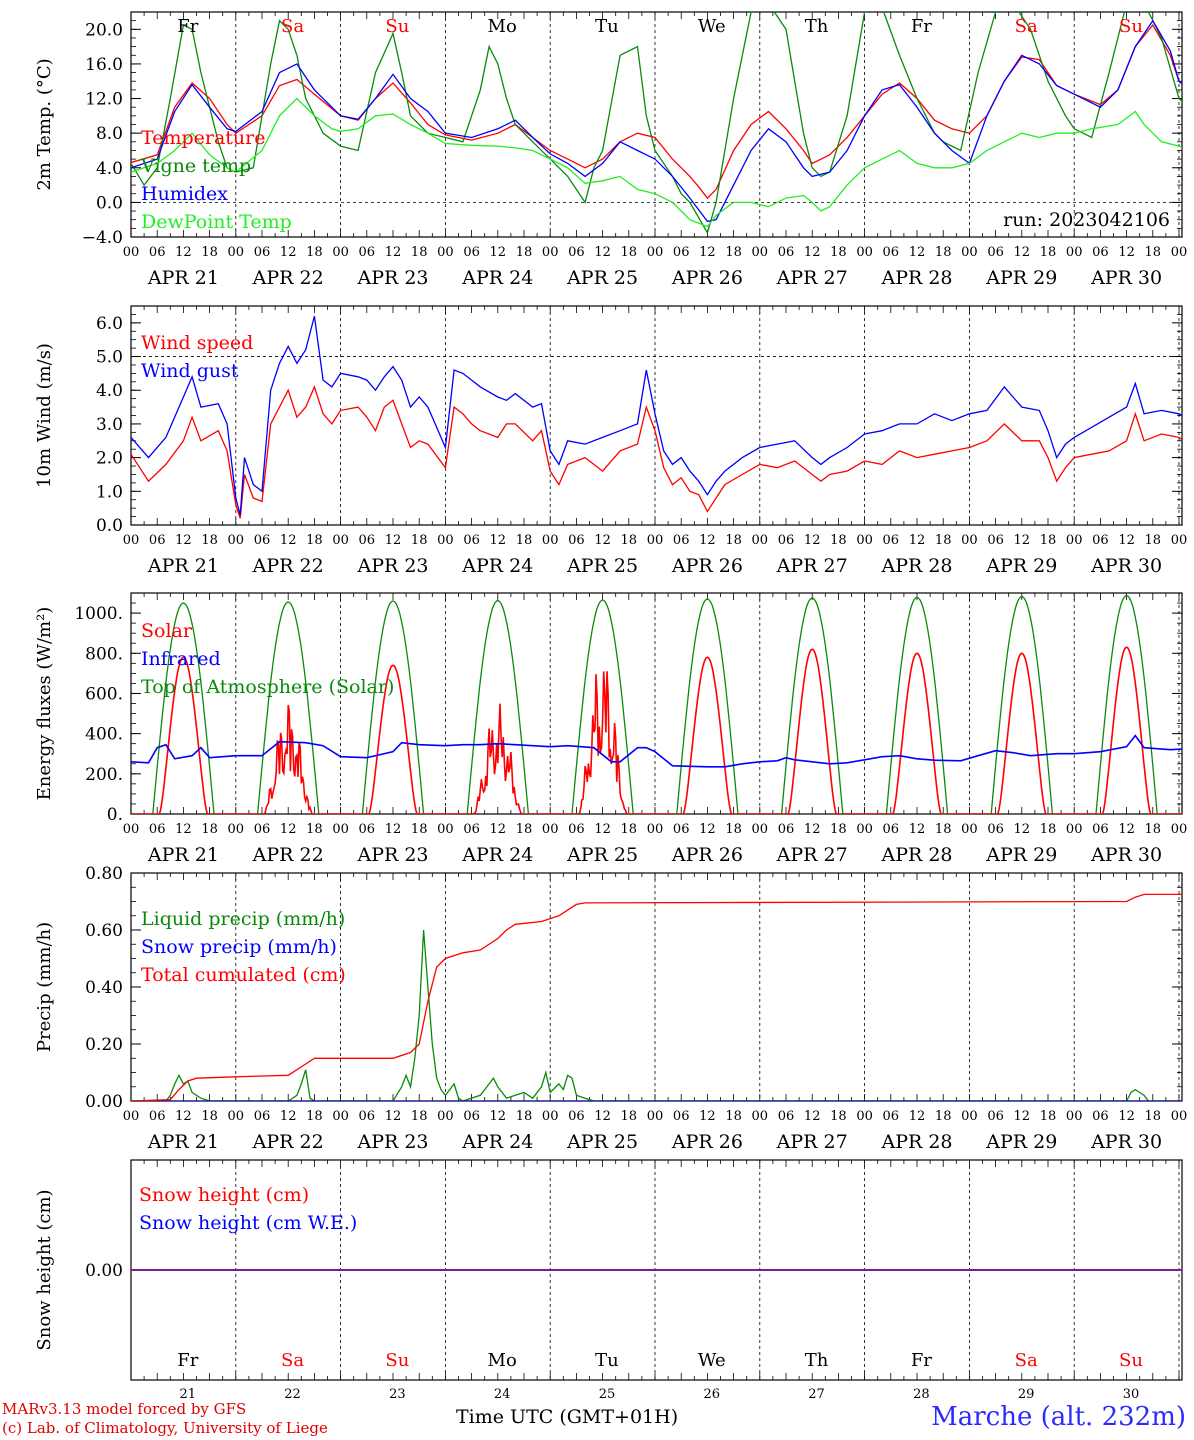 The image size is (1194, 1440). Describe the element at coordinates (124, 1409) in the screenshot. I see `credit-model: MARv3.13 model forced by GFS` at that location.